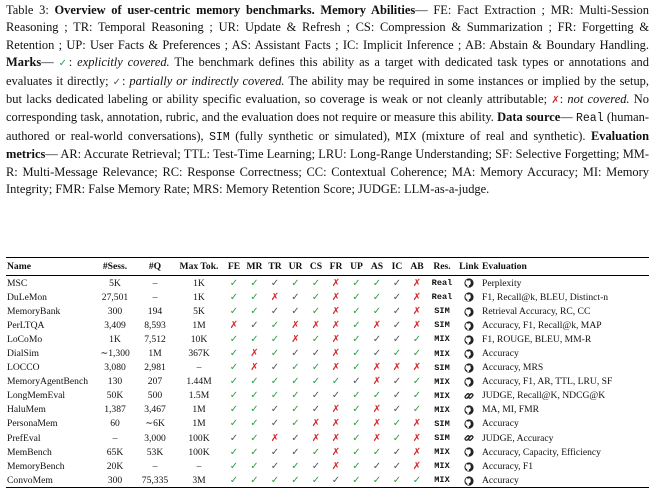 This screenshot has width=655, height=499. Describe the element at coordinates (397, 266) in the screenshot. I see `column-header: IC` at that location.